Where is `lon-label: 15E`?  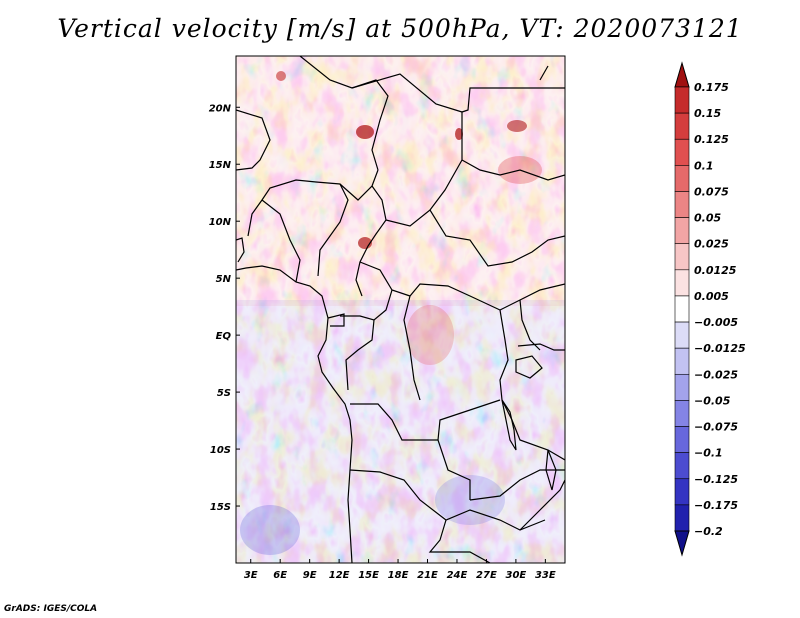
lon-label: 15E is located at coordinates (368, 575).